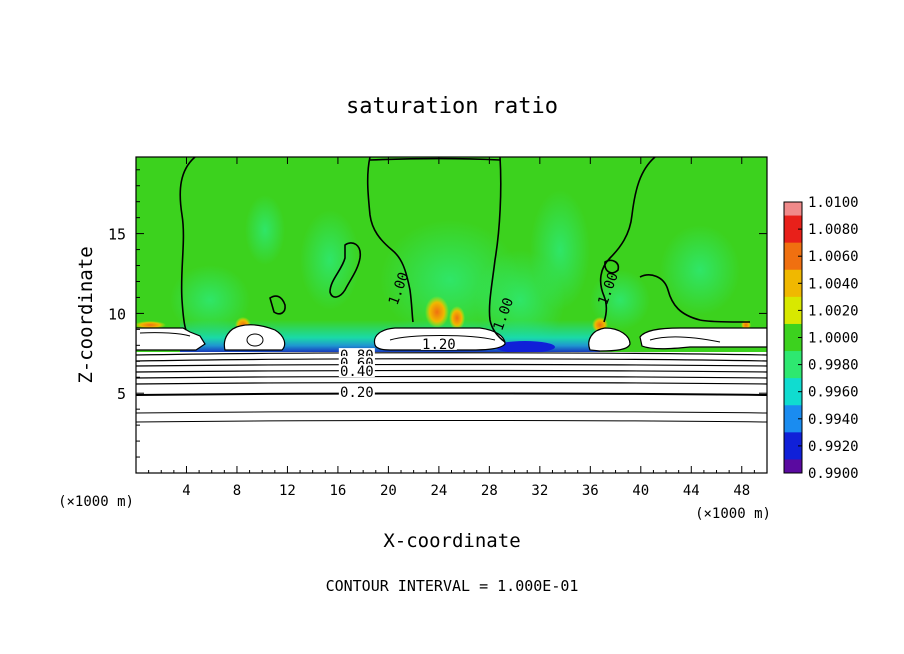 This screenshot has width=904, height=654. I want to click on colorbar-label: 0.9920, so click(833, 447).